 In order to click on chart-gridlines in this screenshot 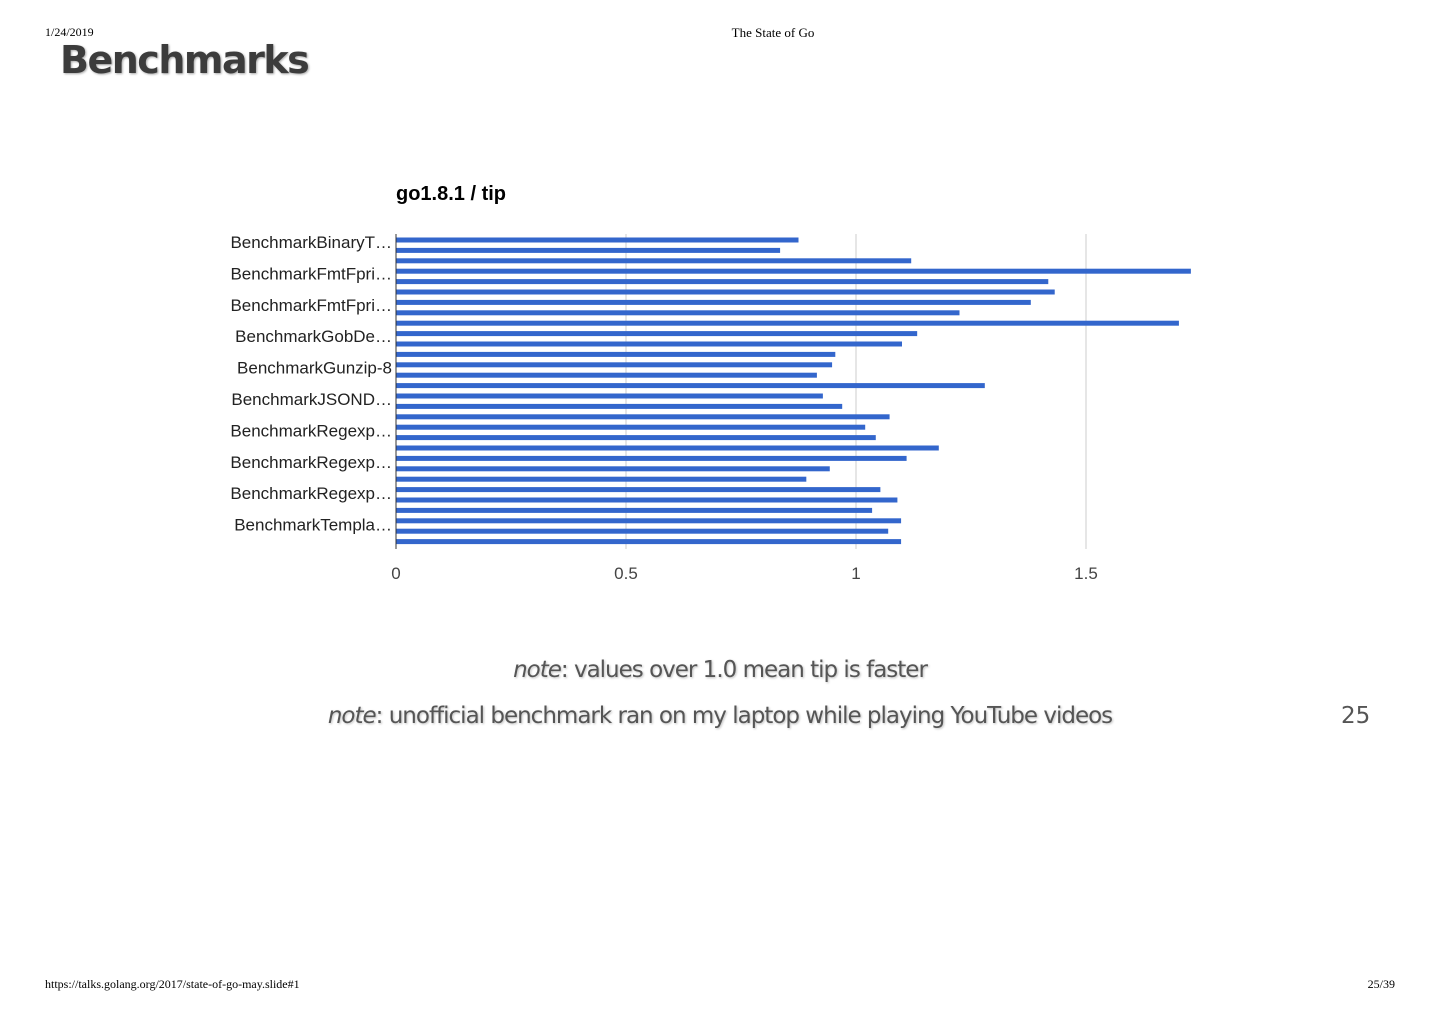, I will do `click(856, 391)`.